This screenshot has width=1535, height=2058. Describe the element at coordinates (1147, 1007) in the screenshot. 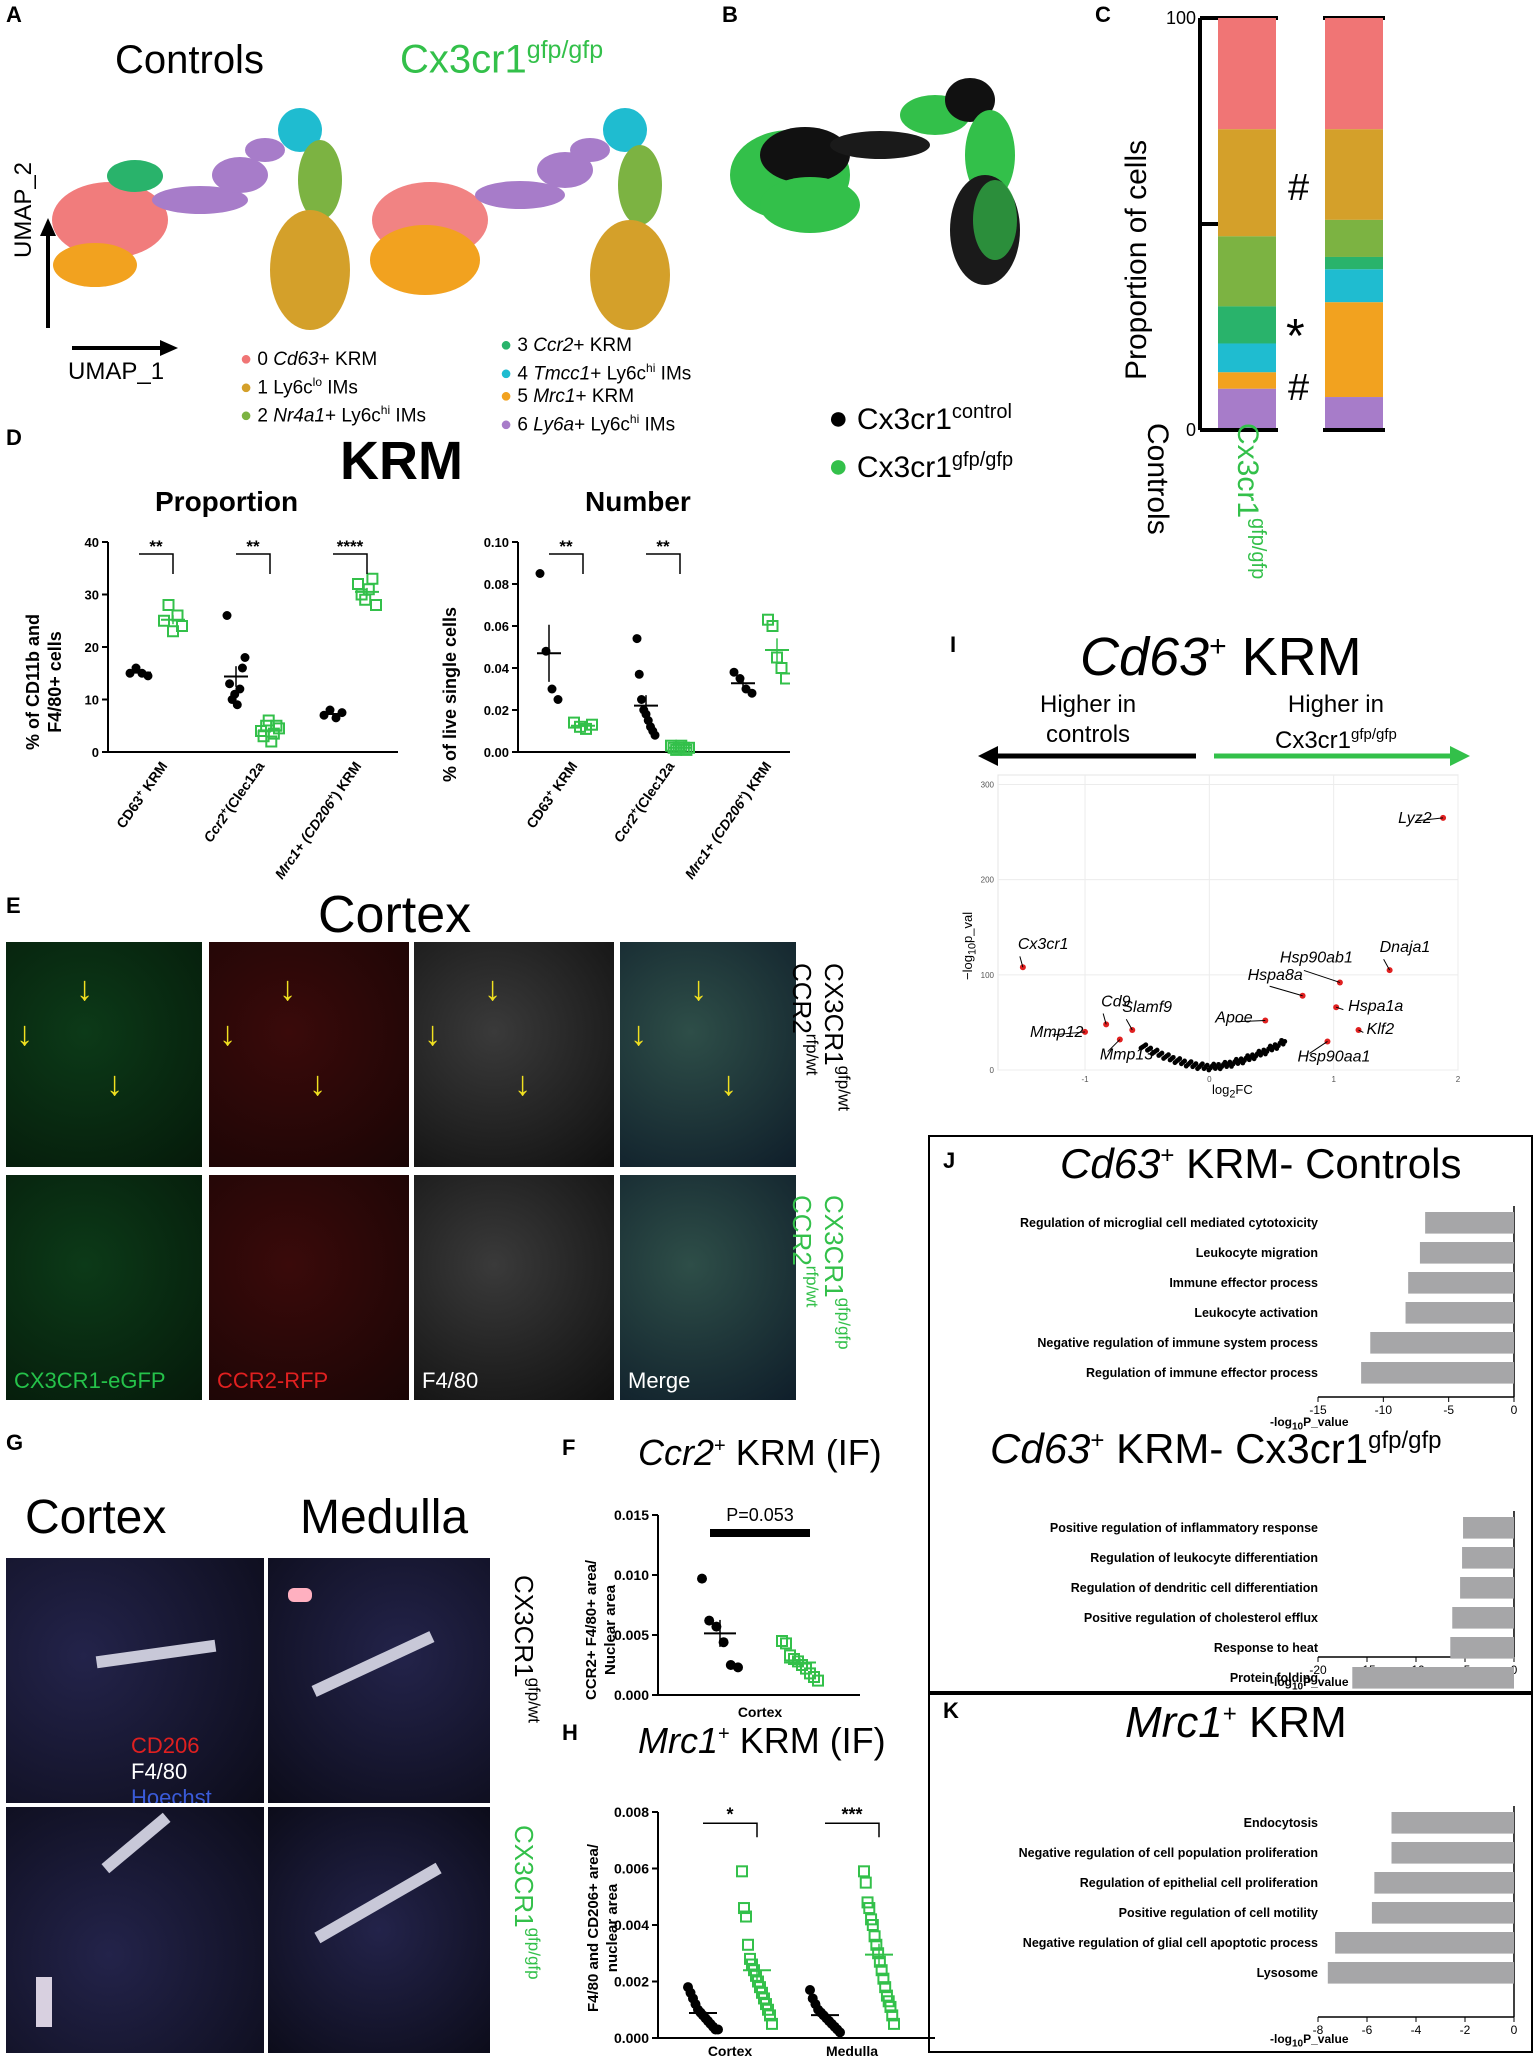

I see `volcano-gene-label: Slamf9` at that location.